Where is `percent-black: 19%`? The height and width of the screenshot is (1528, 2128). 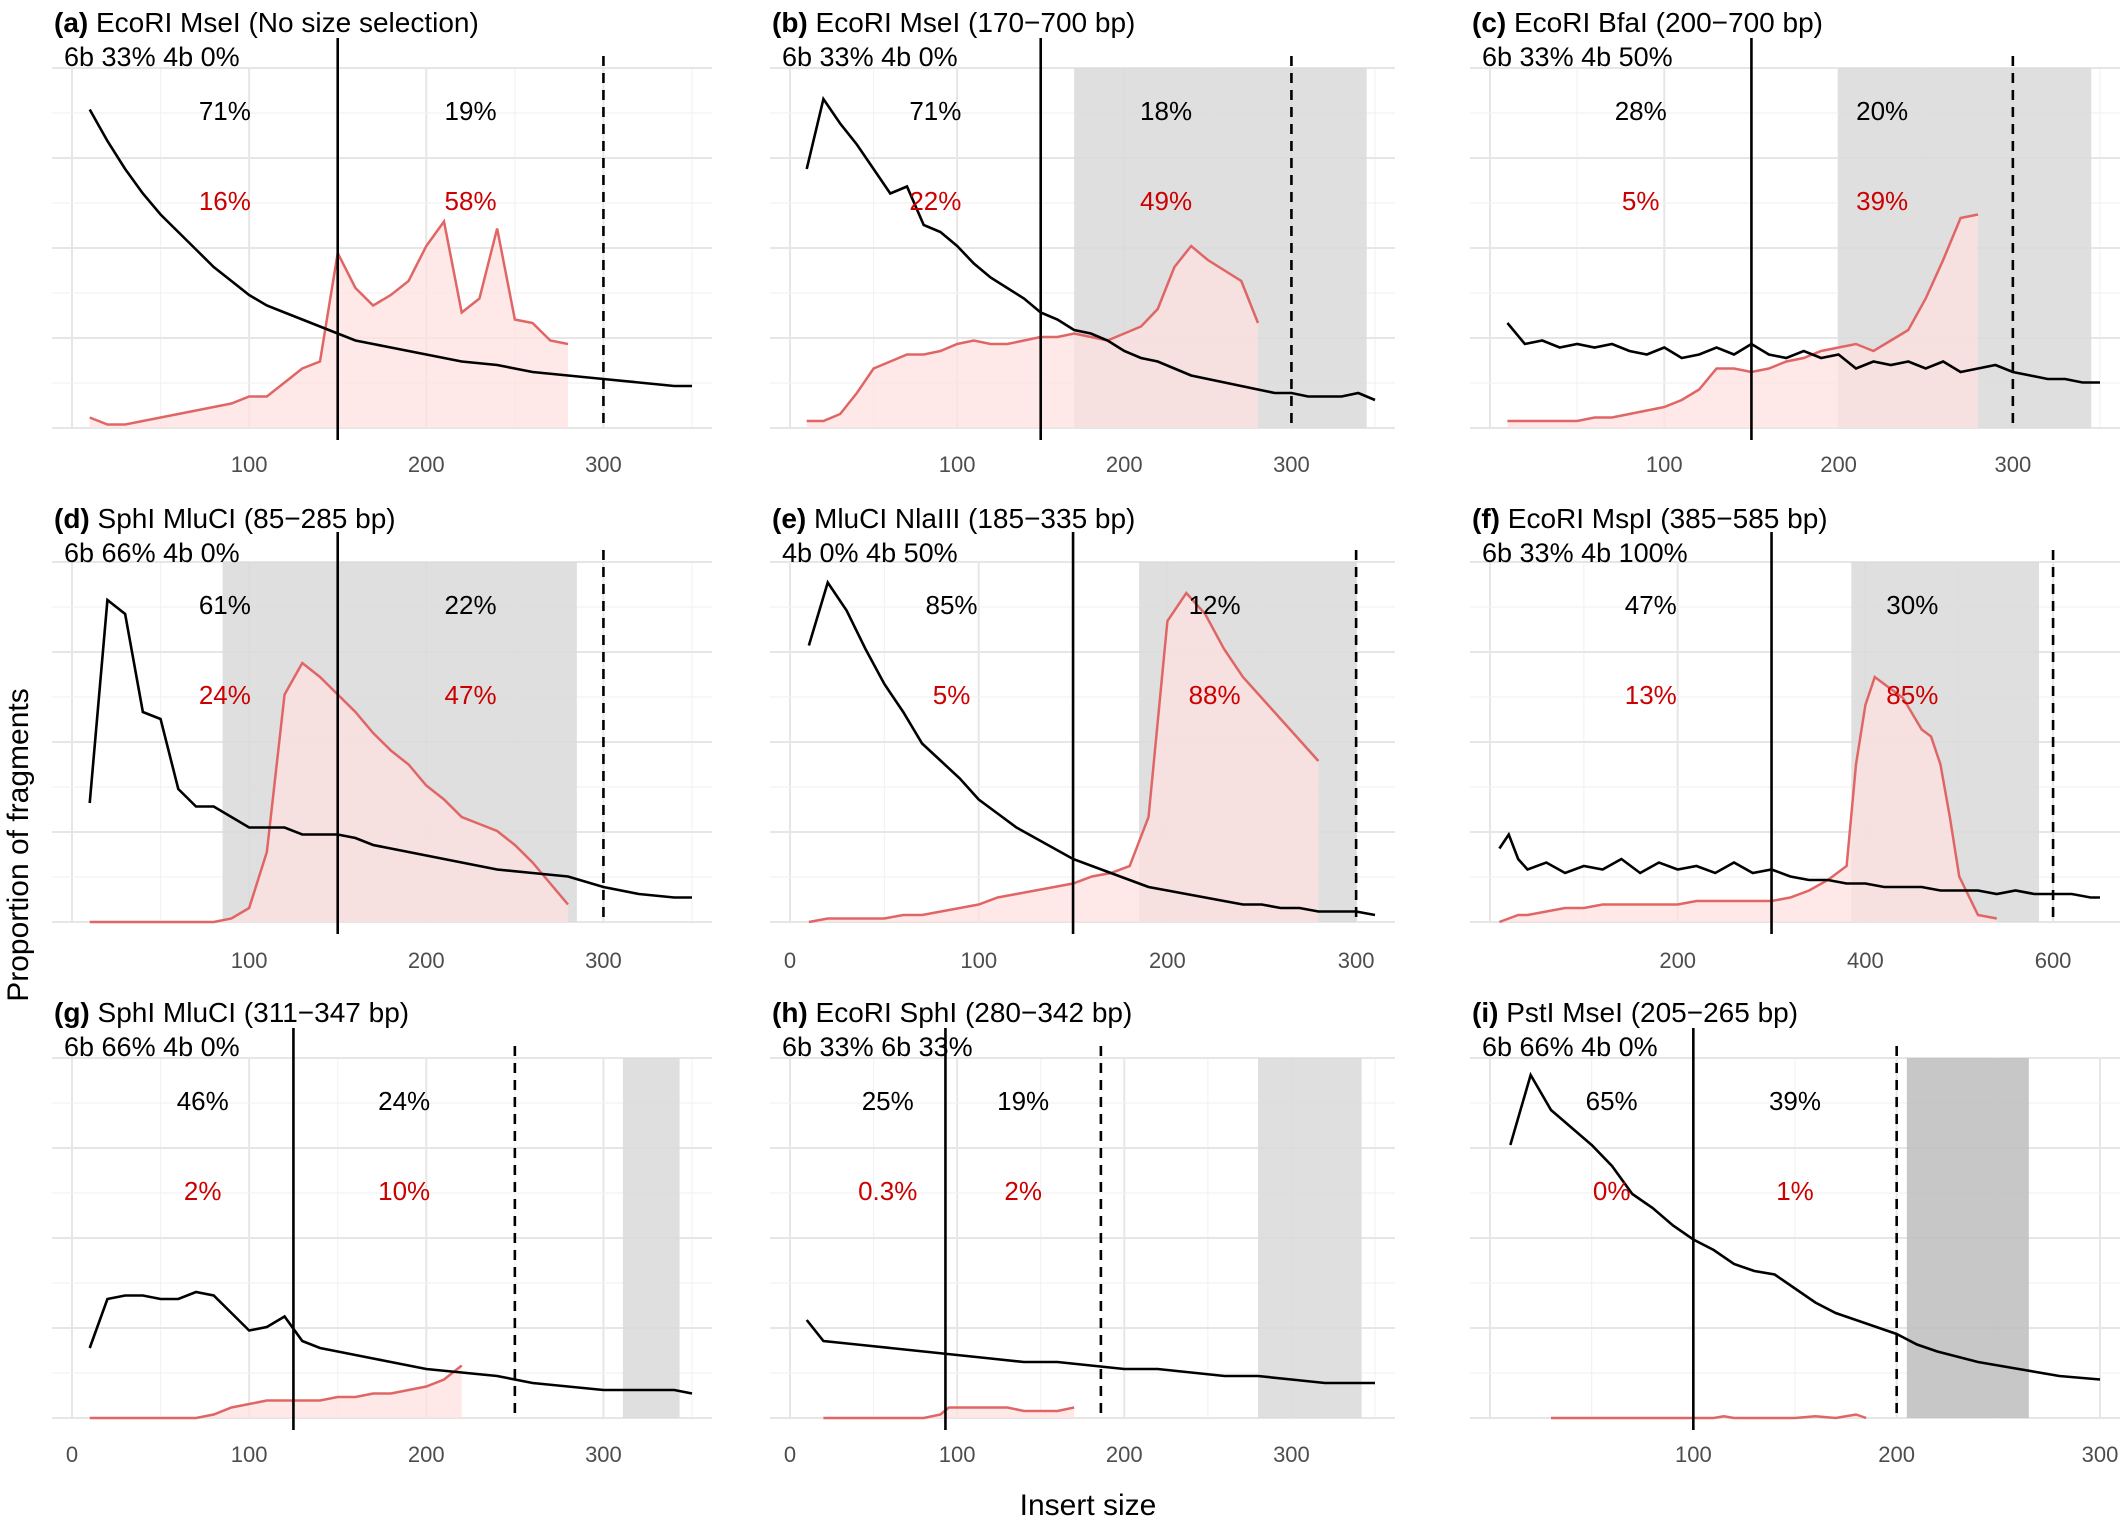 percent-black: 19% is located at coordinates (471, 111).